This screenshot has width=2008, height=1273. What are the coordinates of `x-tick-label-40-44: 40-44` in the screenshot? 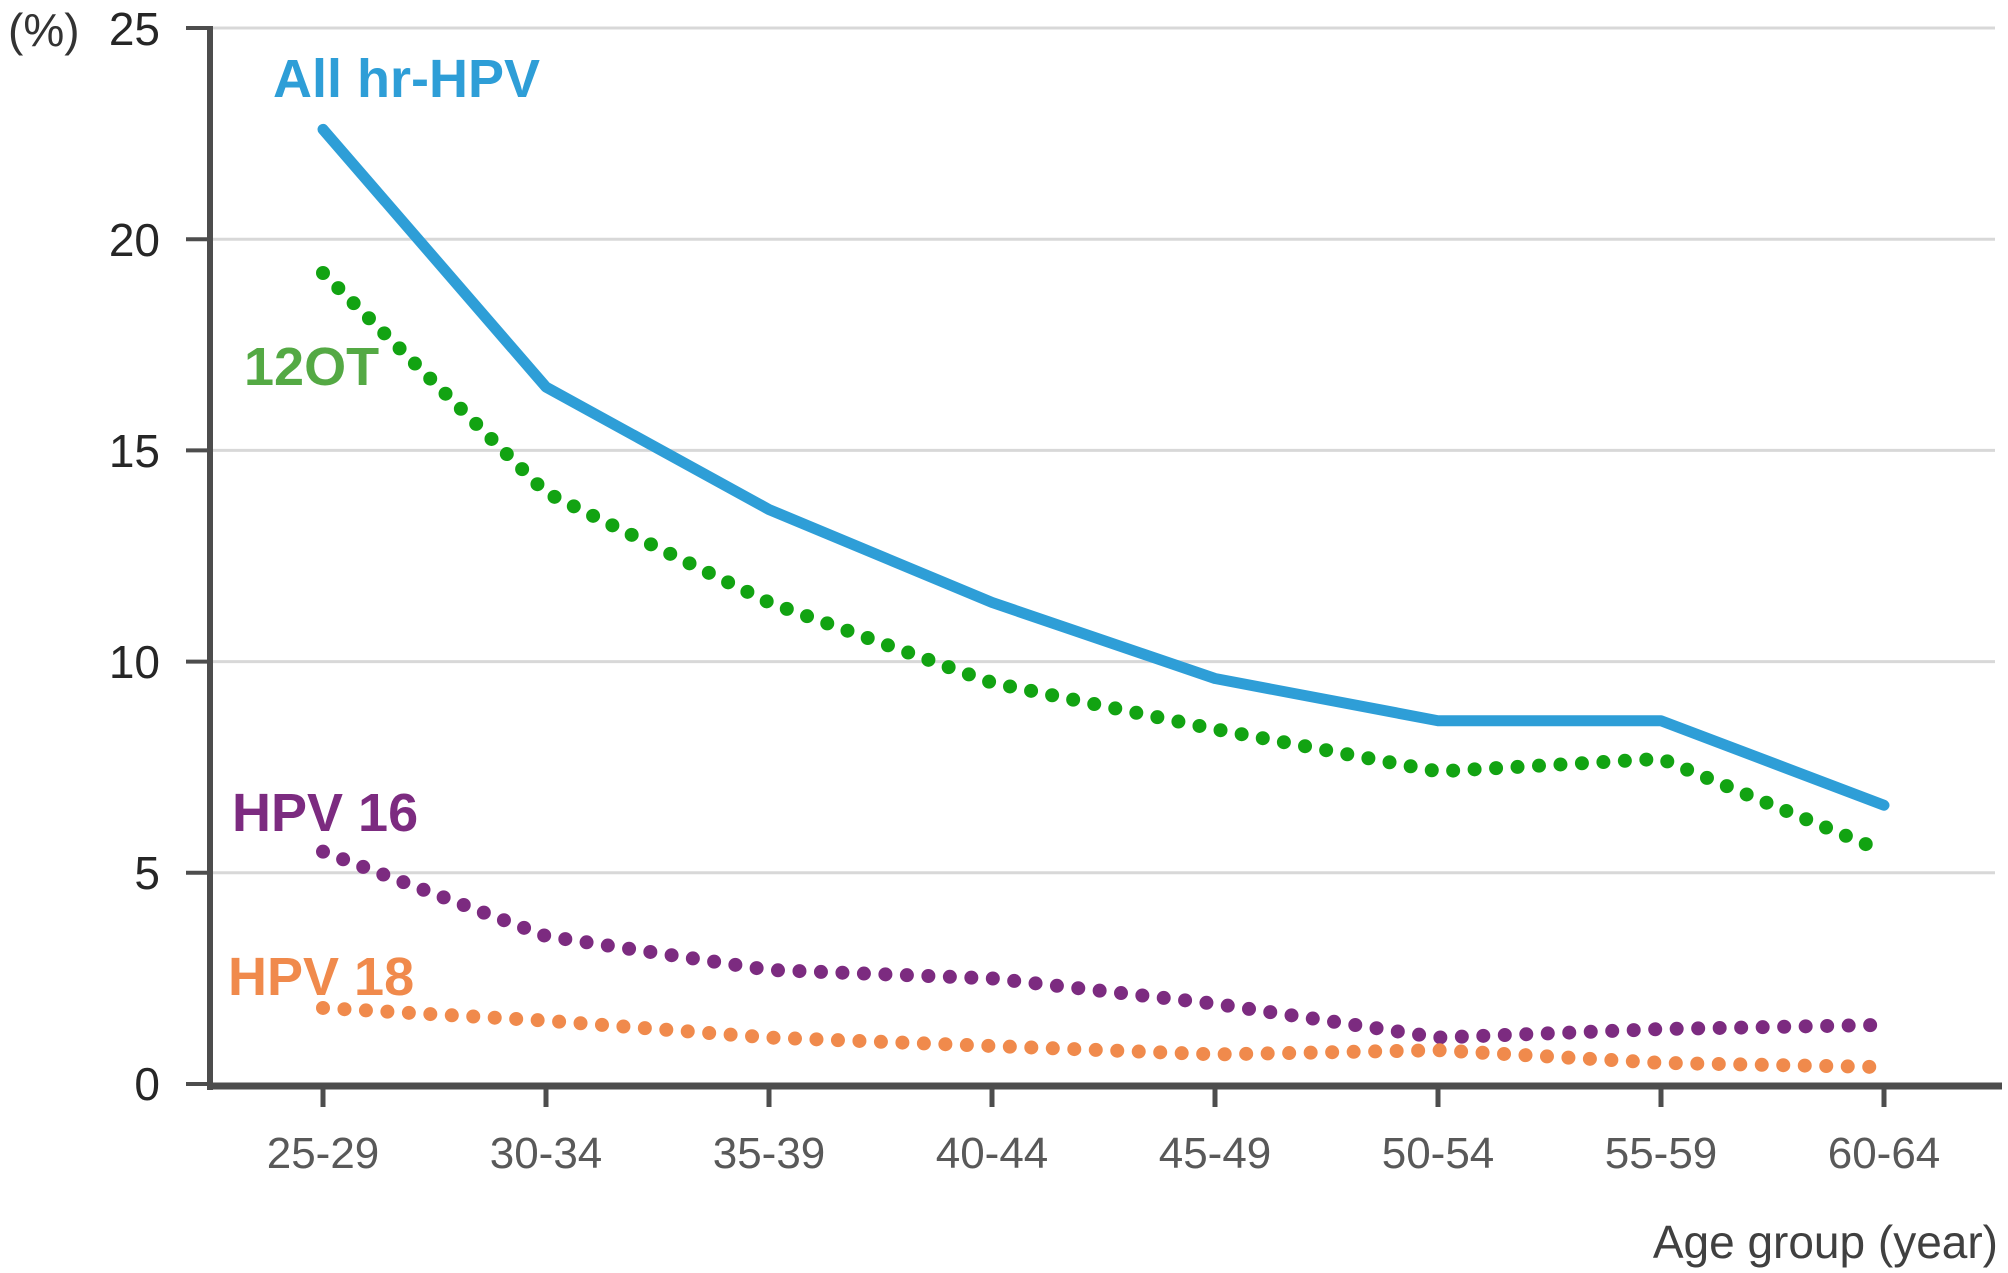 It's located at (992, 1153).